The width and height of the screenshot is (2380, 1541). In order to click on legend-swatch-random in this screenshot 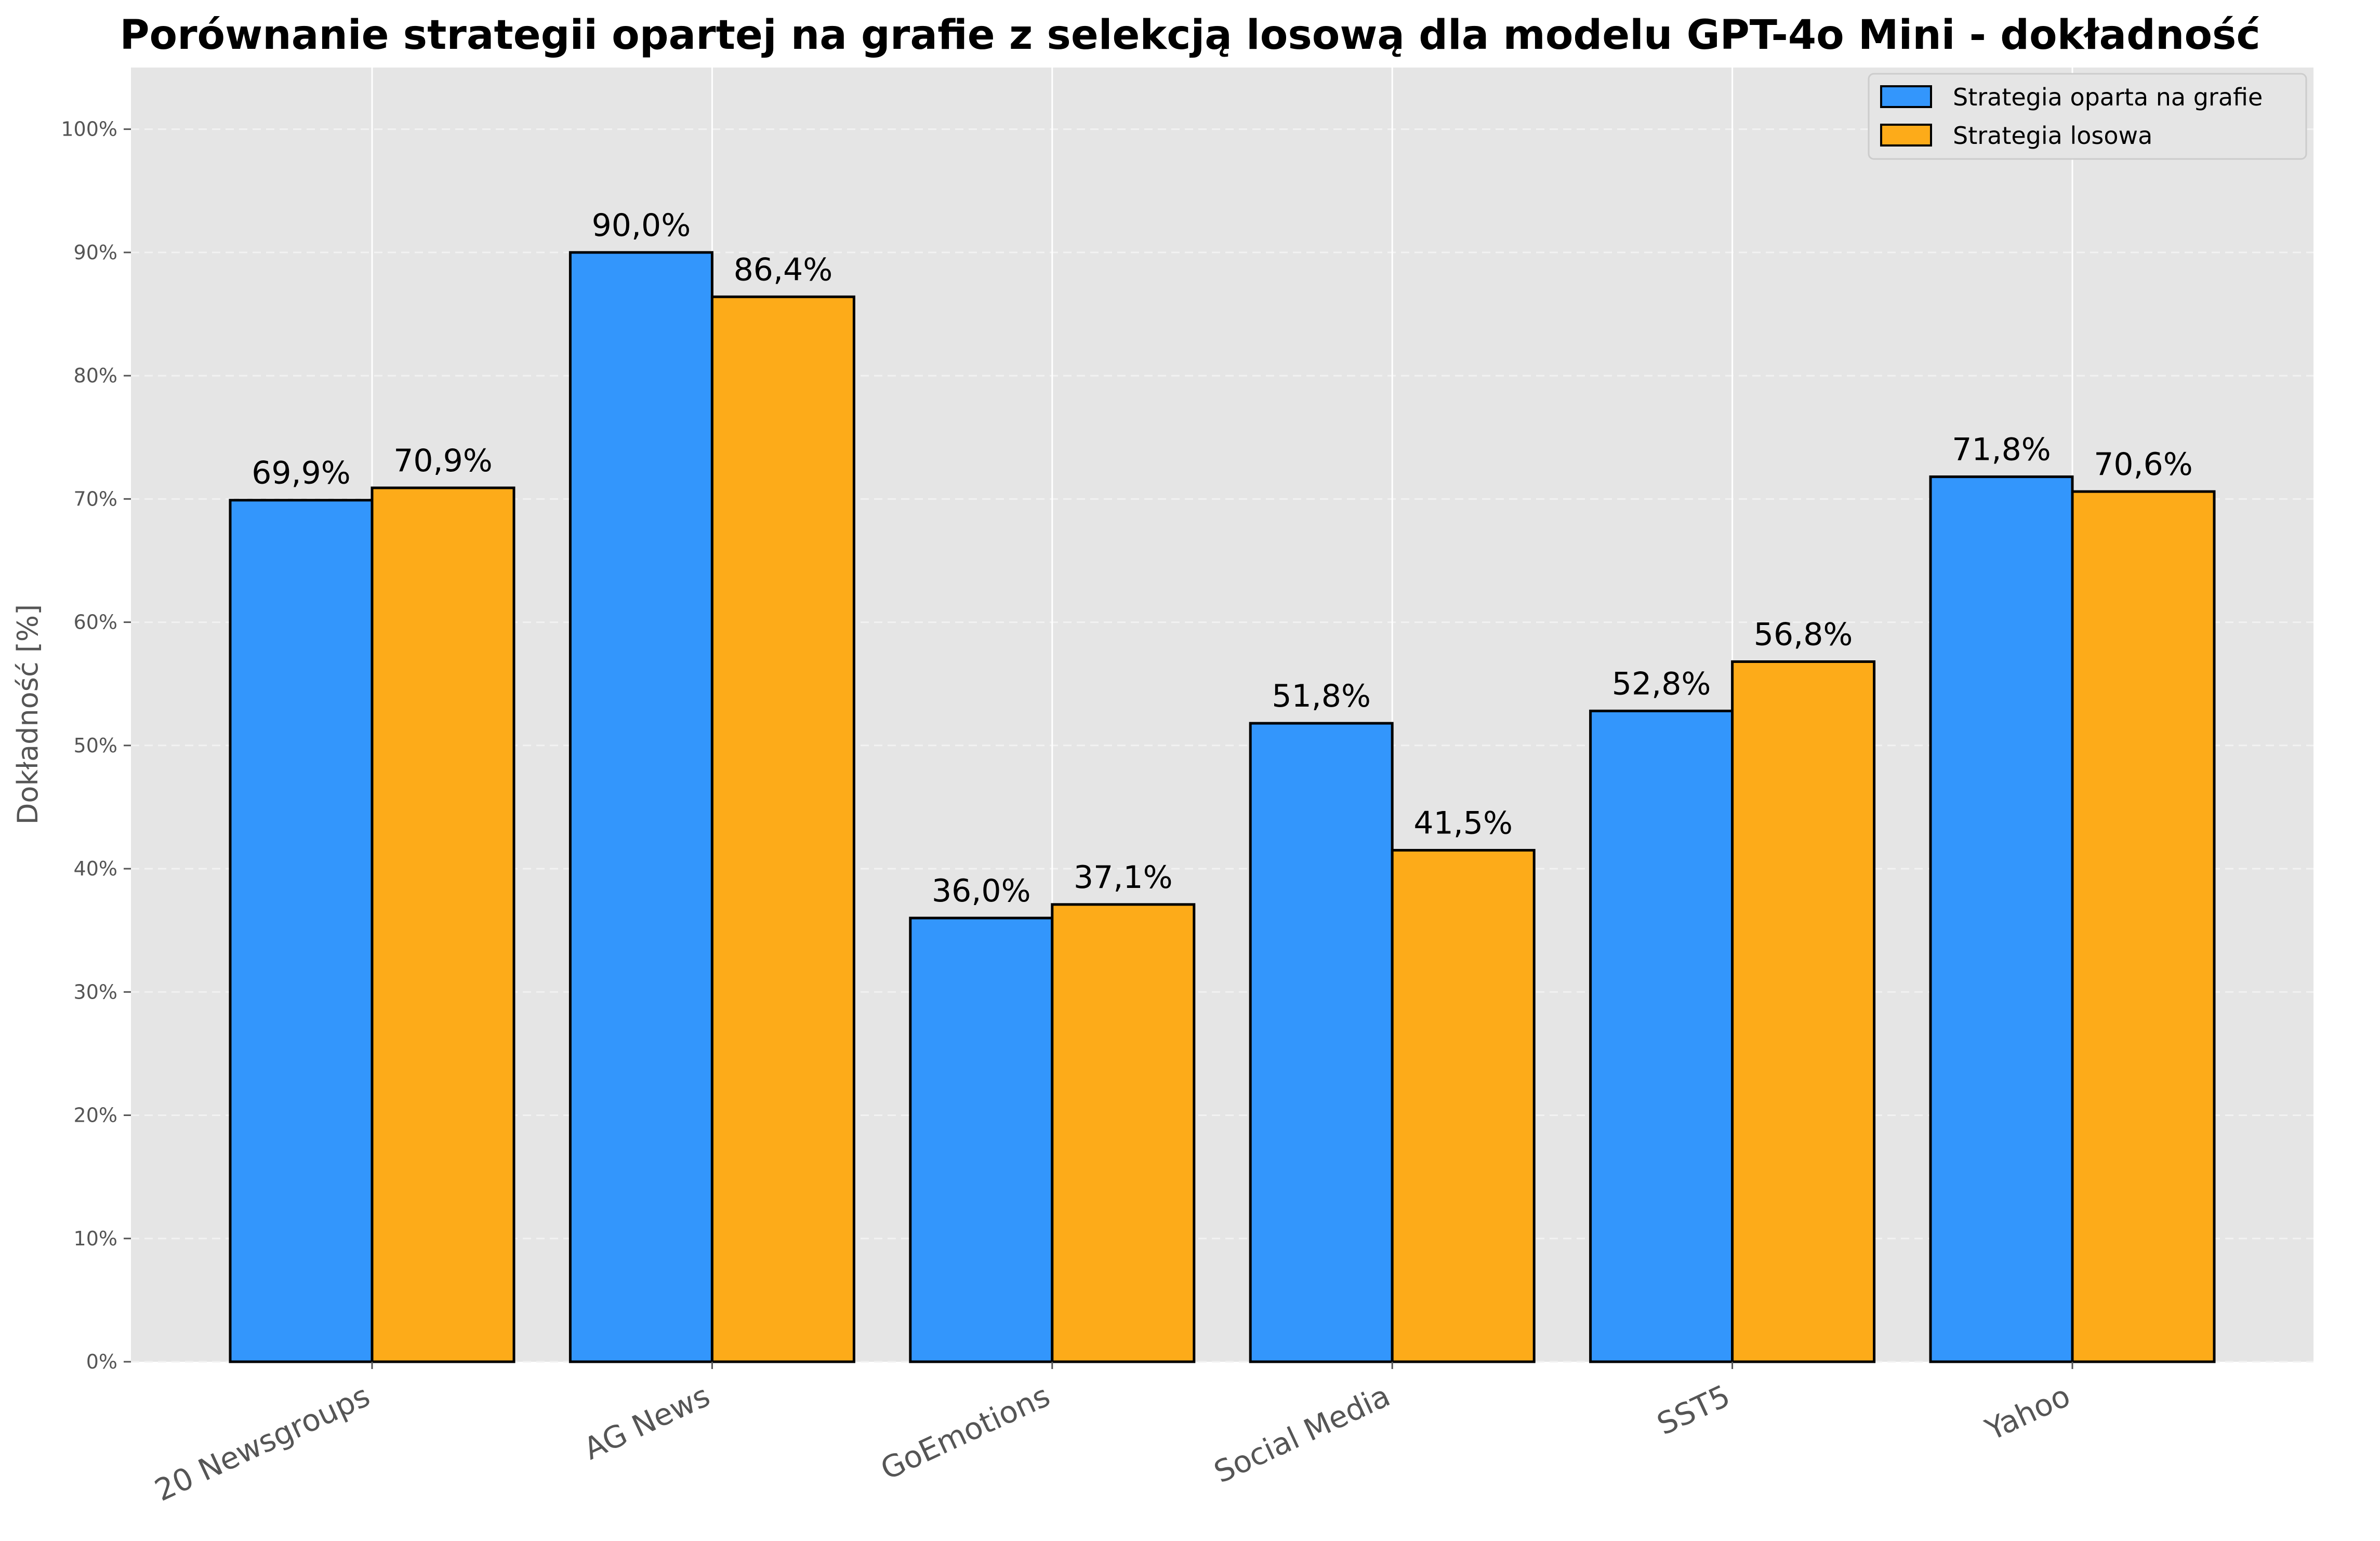, I will do `click(1906, 136)`.